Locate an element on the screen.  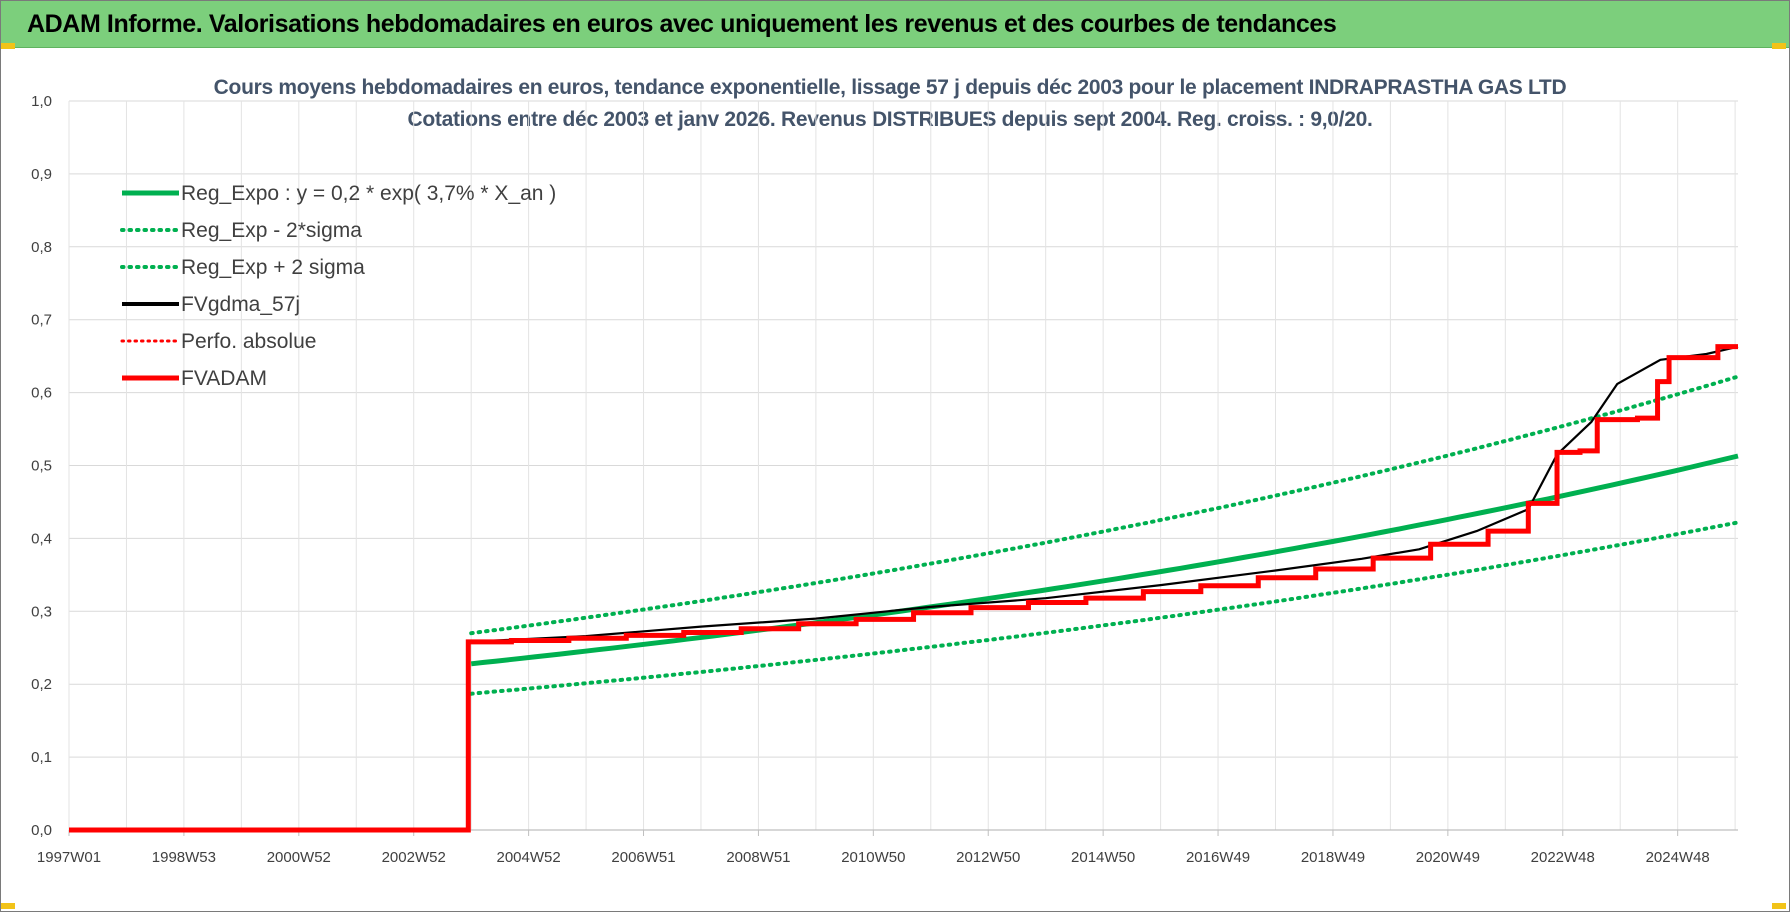
x-tick-label: 2000W52 is located at coordinates (299, 857).